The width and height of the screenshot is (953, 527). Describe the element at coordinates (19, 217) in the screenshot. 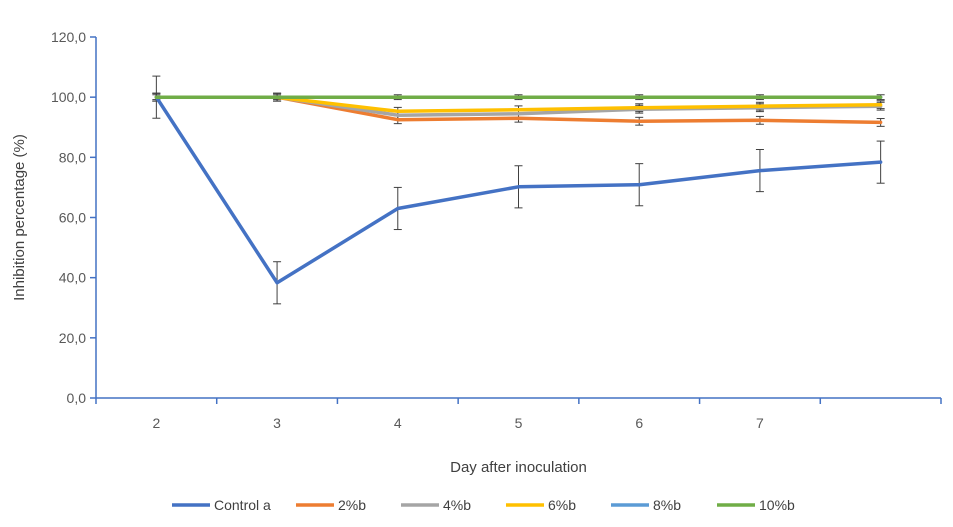

I see `y-axis-title: Inhibition percentage (%)` at that location.